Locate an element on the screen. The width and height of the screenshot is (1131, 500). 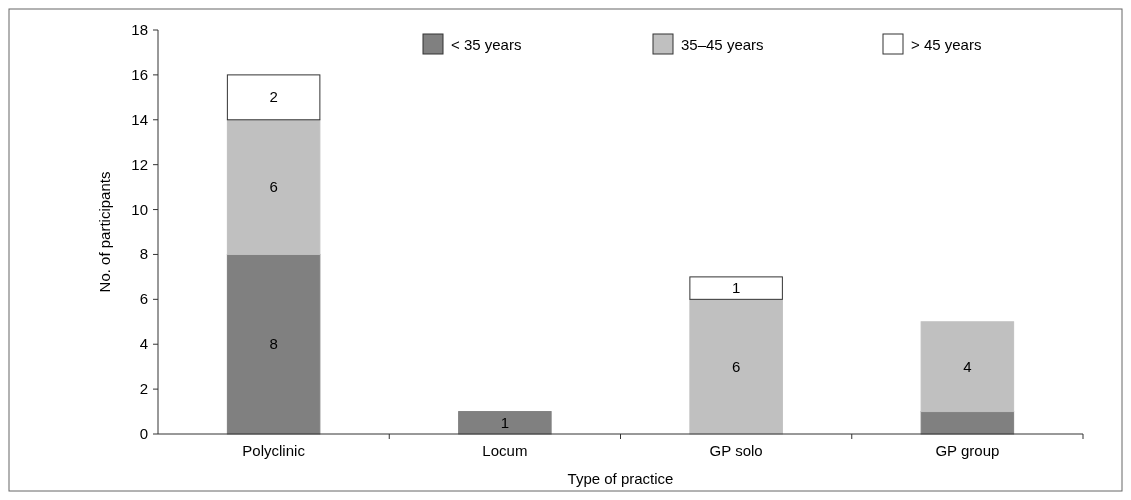
x-tick-label: Polyclinic is located at coordinates (274, 450).